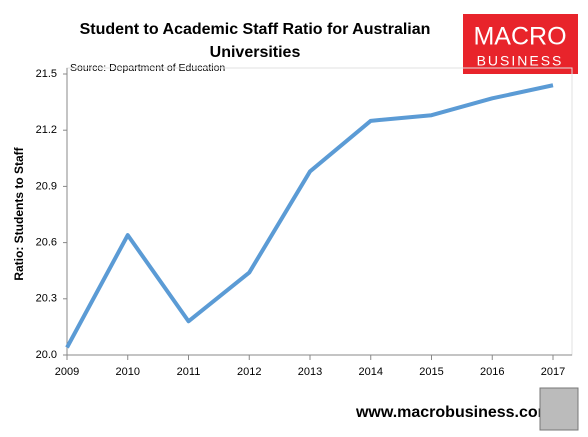 Image resolution: width=588 pixels, height=437 pixels. I want to click on x-tick-label: 2010, so click(128, 372).